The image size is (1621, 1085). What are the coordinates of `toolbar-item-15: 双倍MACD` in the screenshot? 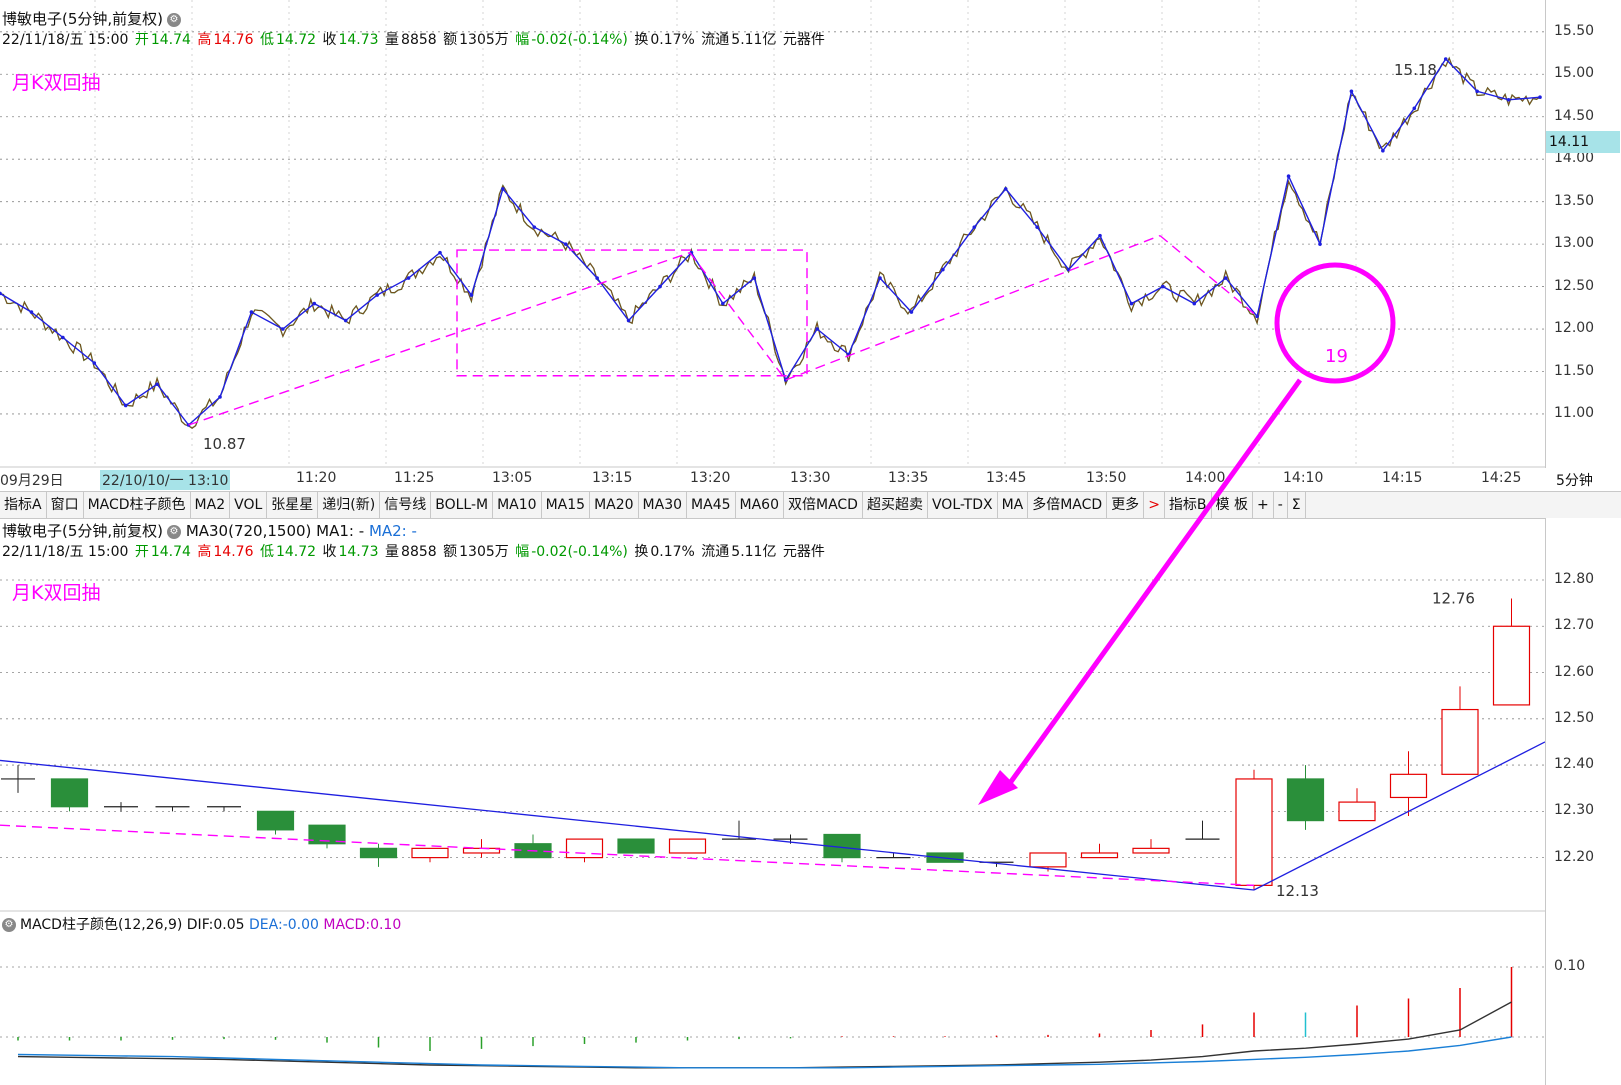 It's located at (823, 505).